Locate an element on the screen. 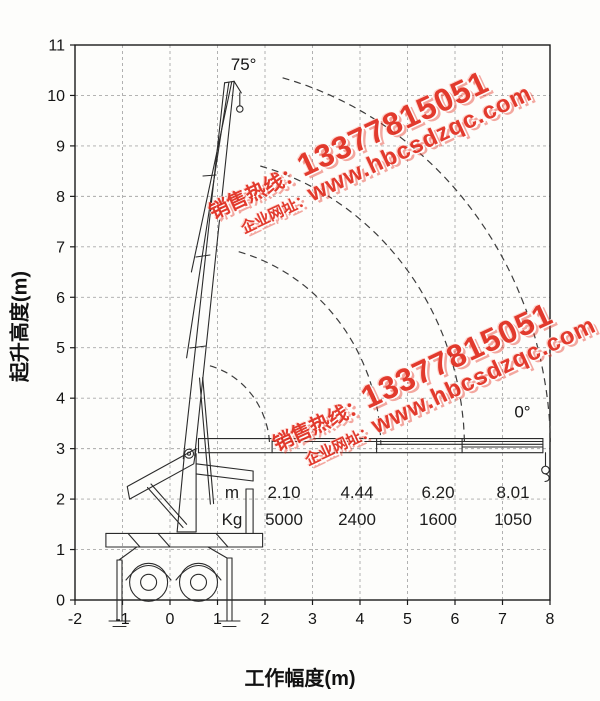 Image resolution: width=600 pixels, height=701 pixels. y-tick-label: 7 is located at coordinates (60, 247).